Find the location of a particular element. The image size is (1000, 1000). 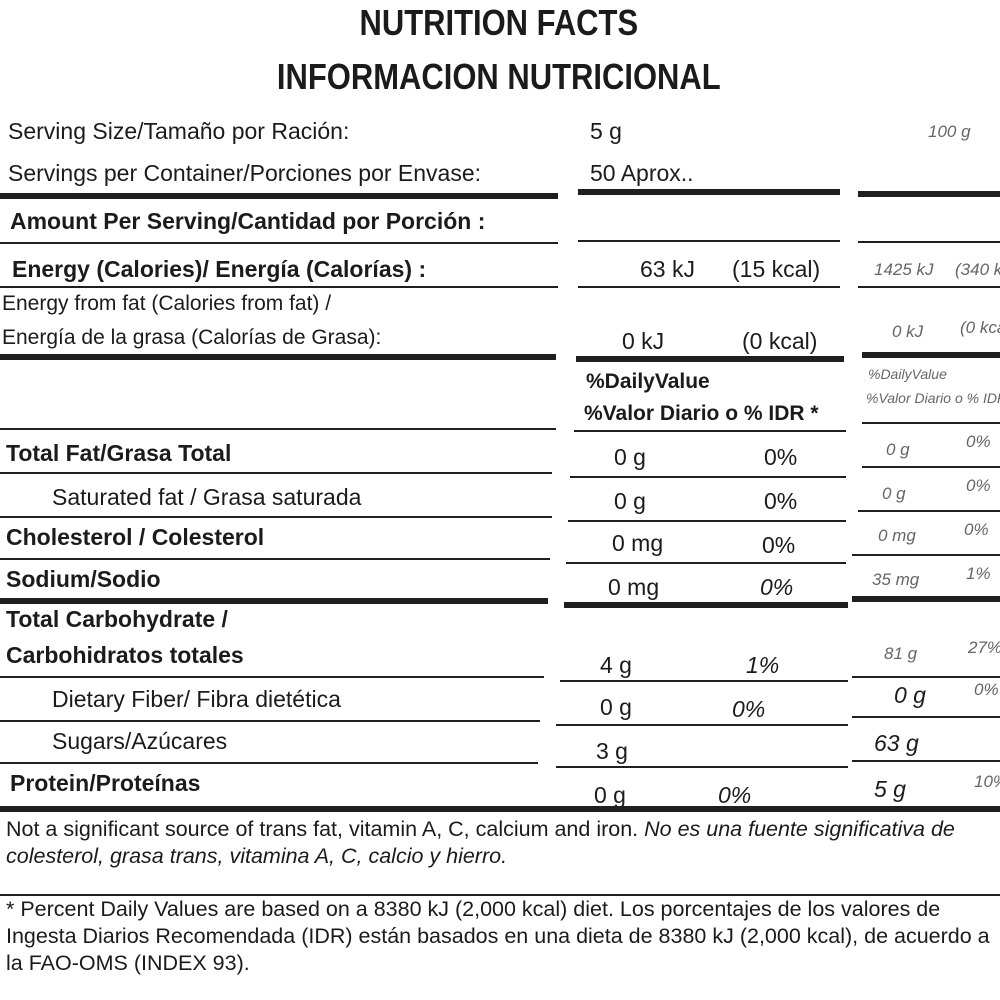

title-english: NUTRITION FACTS is located at coordinates (499, 22).